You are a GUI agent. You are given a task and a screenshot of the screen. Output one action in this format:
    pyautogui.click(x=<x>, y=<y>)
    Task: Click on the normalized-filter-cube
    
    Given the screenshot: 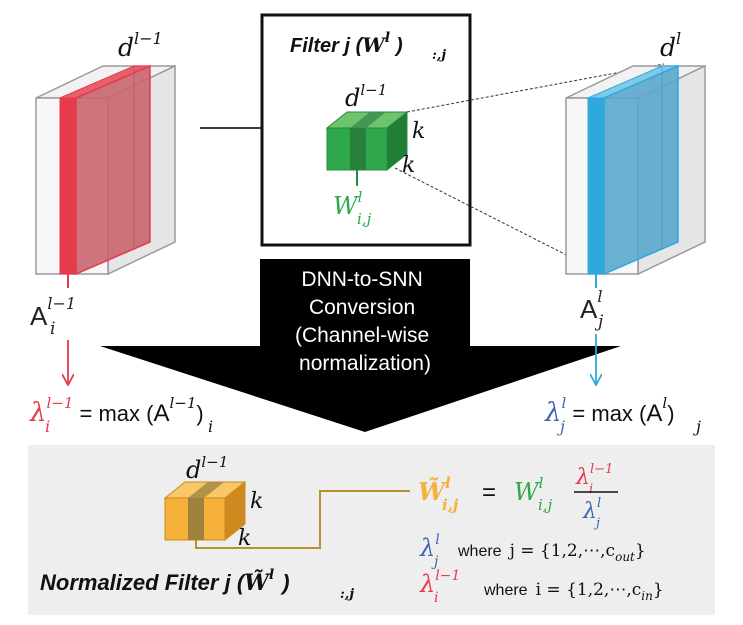 What is the action you would take?
    pyautogui.click(x=205, y=511)
    